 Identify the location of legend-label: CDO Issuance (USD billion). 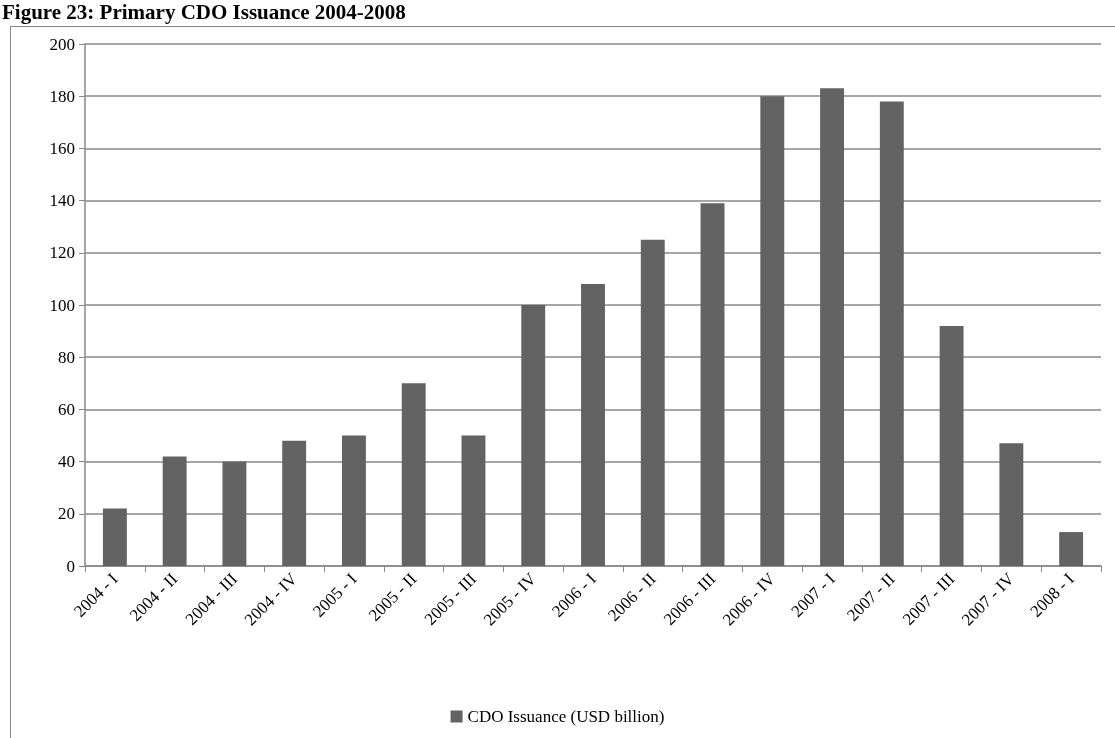
(566, 716).